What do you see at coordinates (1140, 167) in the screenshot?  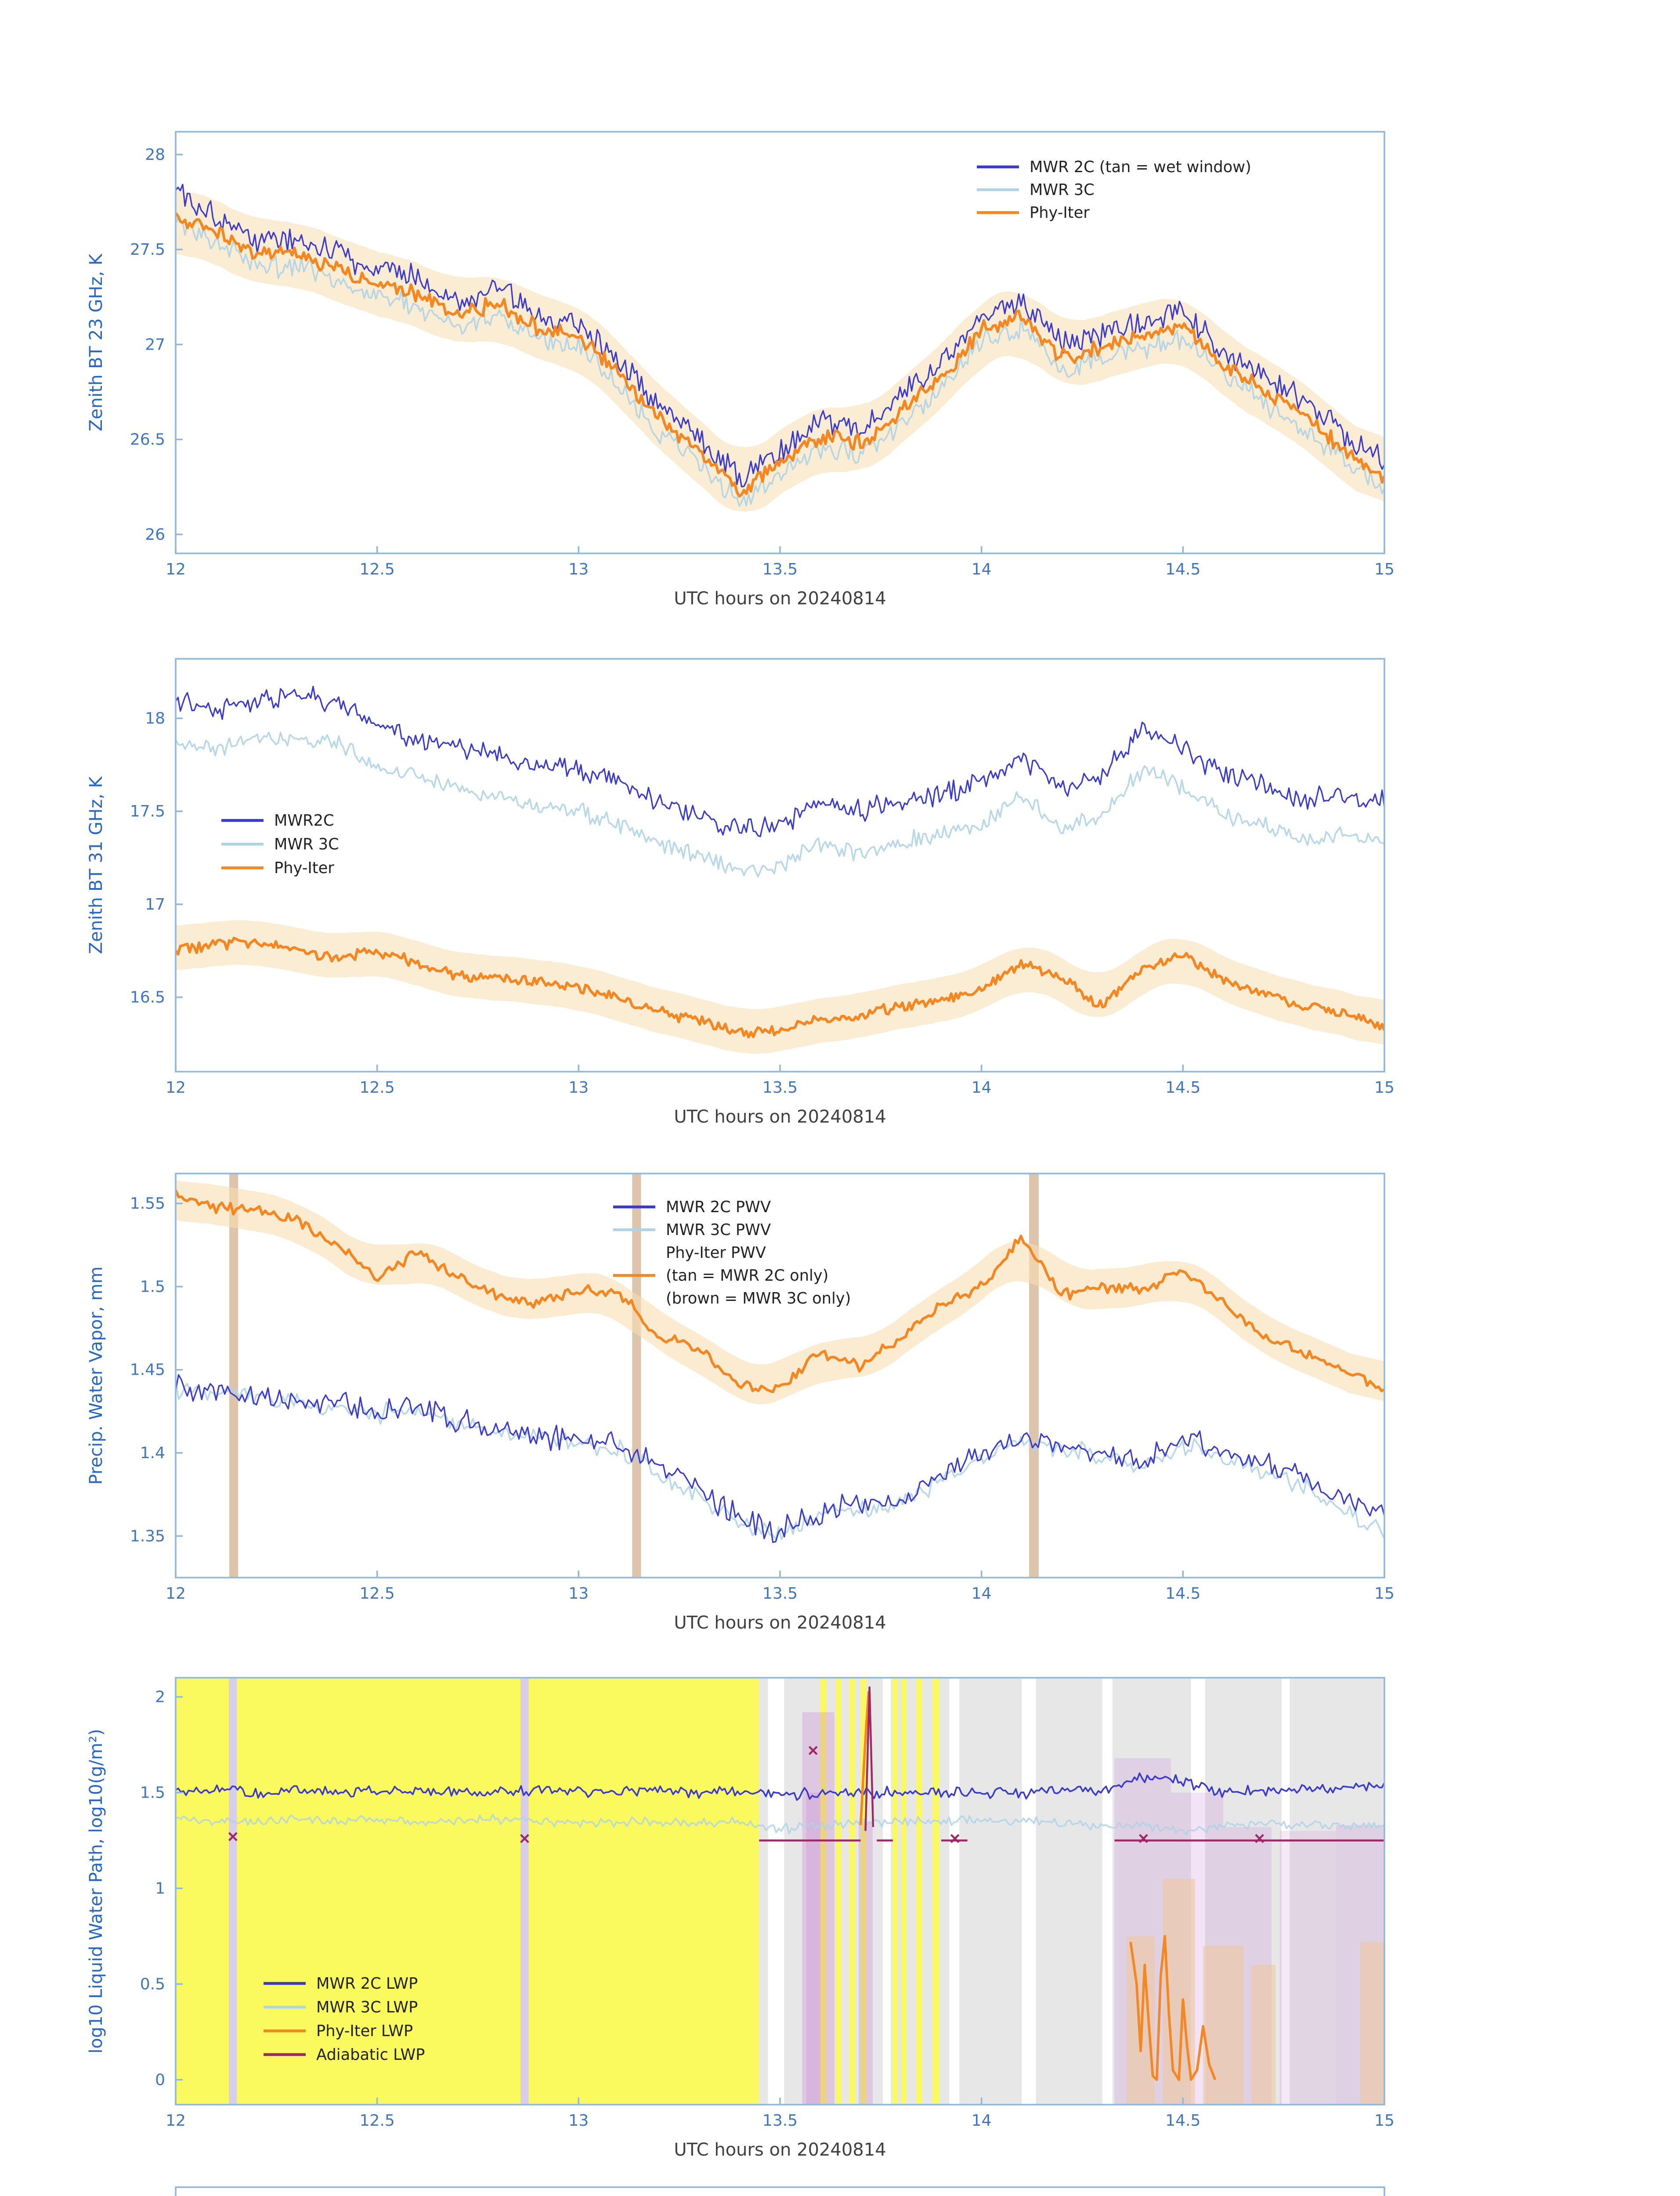 I see `legend-label: MWR 2C (tan = wet window)` at bounding box center [1140, 167].